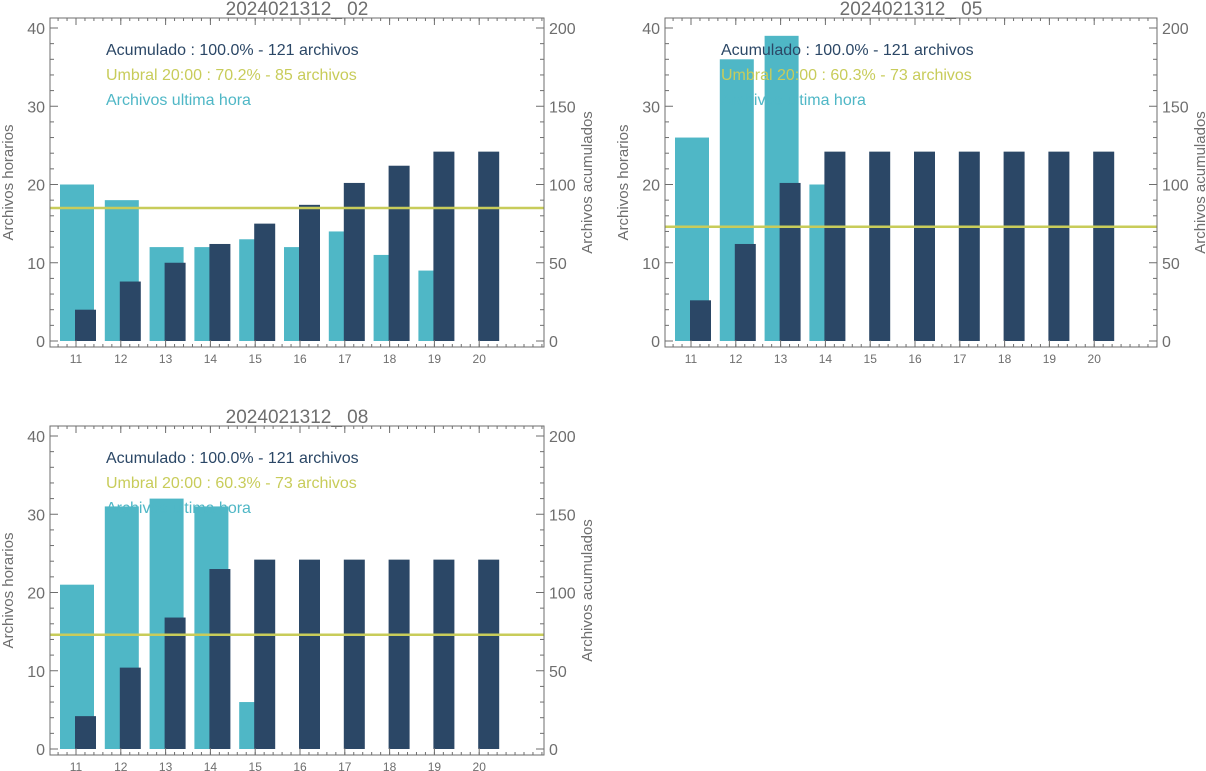  Describe the element at coordinates (297, 10) in the screenshot. I see `chart-title: 2024021312_ 02` at that location.